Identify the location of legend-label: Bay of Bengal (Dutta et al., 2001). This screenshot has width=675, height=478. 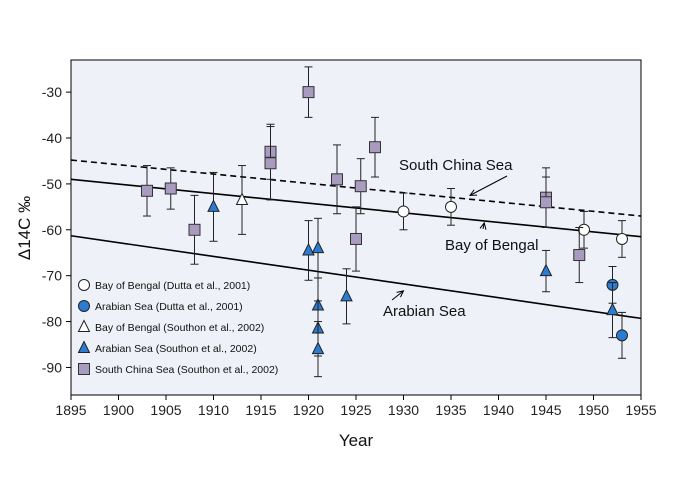
(172, 286).